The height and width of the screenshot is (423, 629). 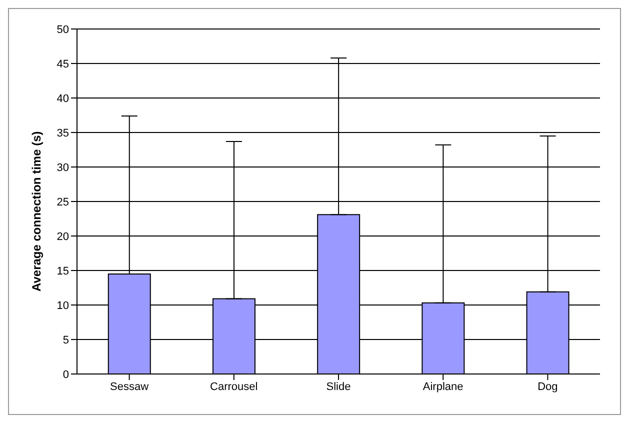 I want to click on y-tick-label: 35, so click(x=62, y=133).